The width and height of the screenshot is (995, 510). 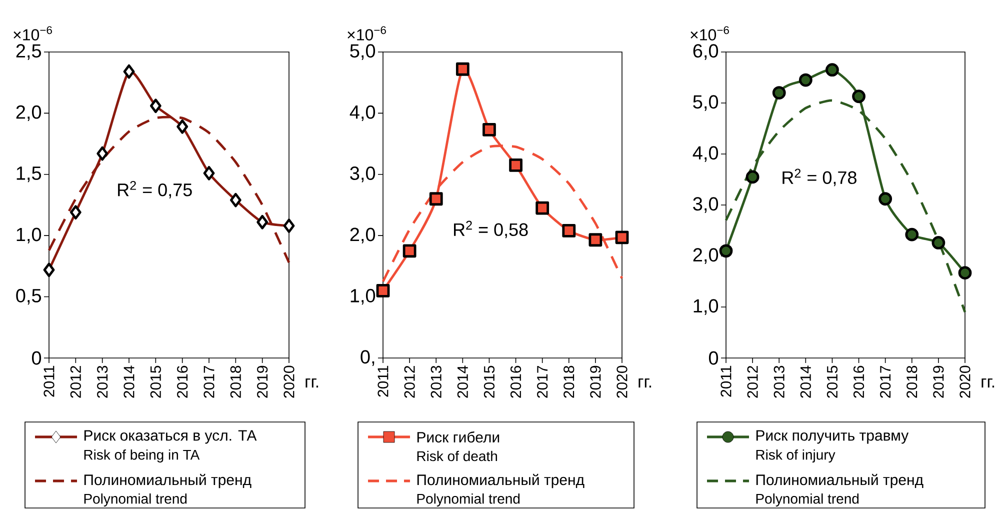 I want to click on legend-label: Риск гибели, so click(x=458, y=437).